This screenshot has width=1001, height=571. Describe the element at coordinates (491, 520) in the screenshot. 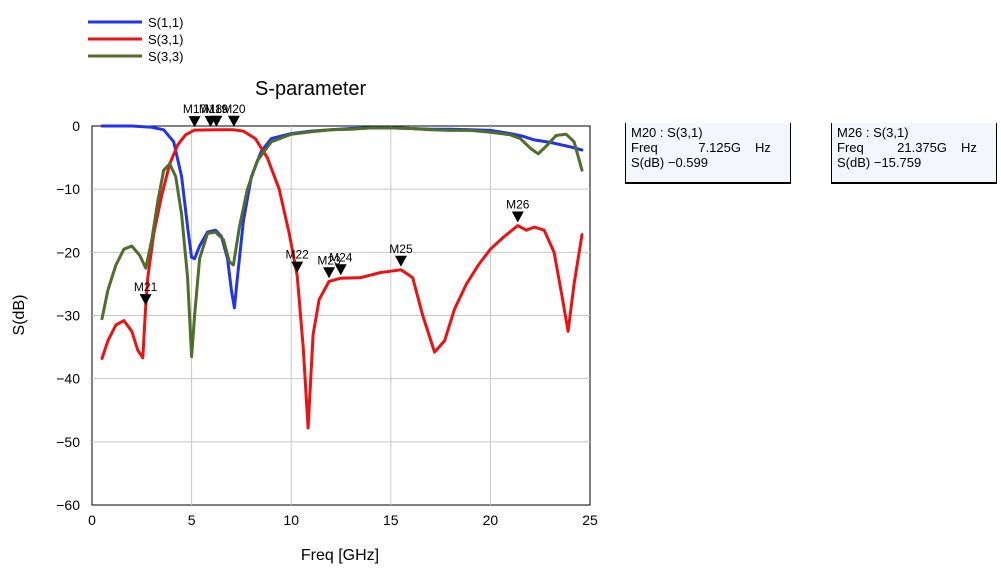

I see `x-tick-label: 20` at that location.